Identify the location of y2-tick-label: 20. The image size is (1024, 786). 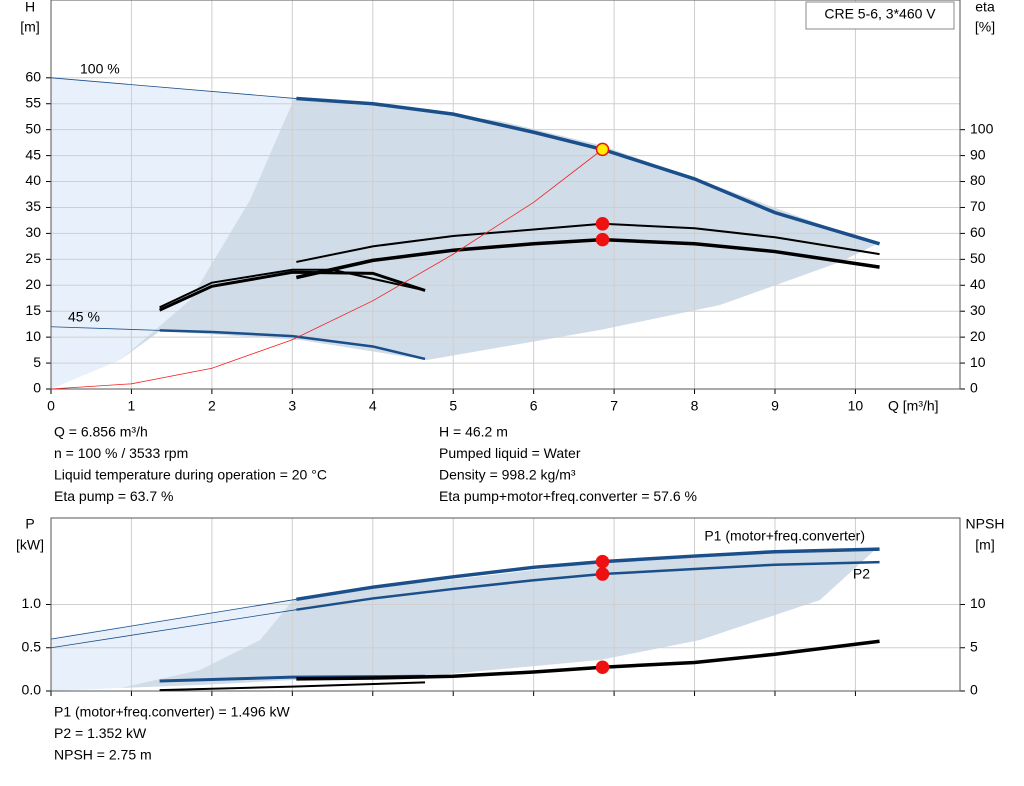
(978, 336).